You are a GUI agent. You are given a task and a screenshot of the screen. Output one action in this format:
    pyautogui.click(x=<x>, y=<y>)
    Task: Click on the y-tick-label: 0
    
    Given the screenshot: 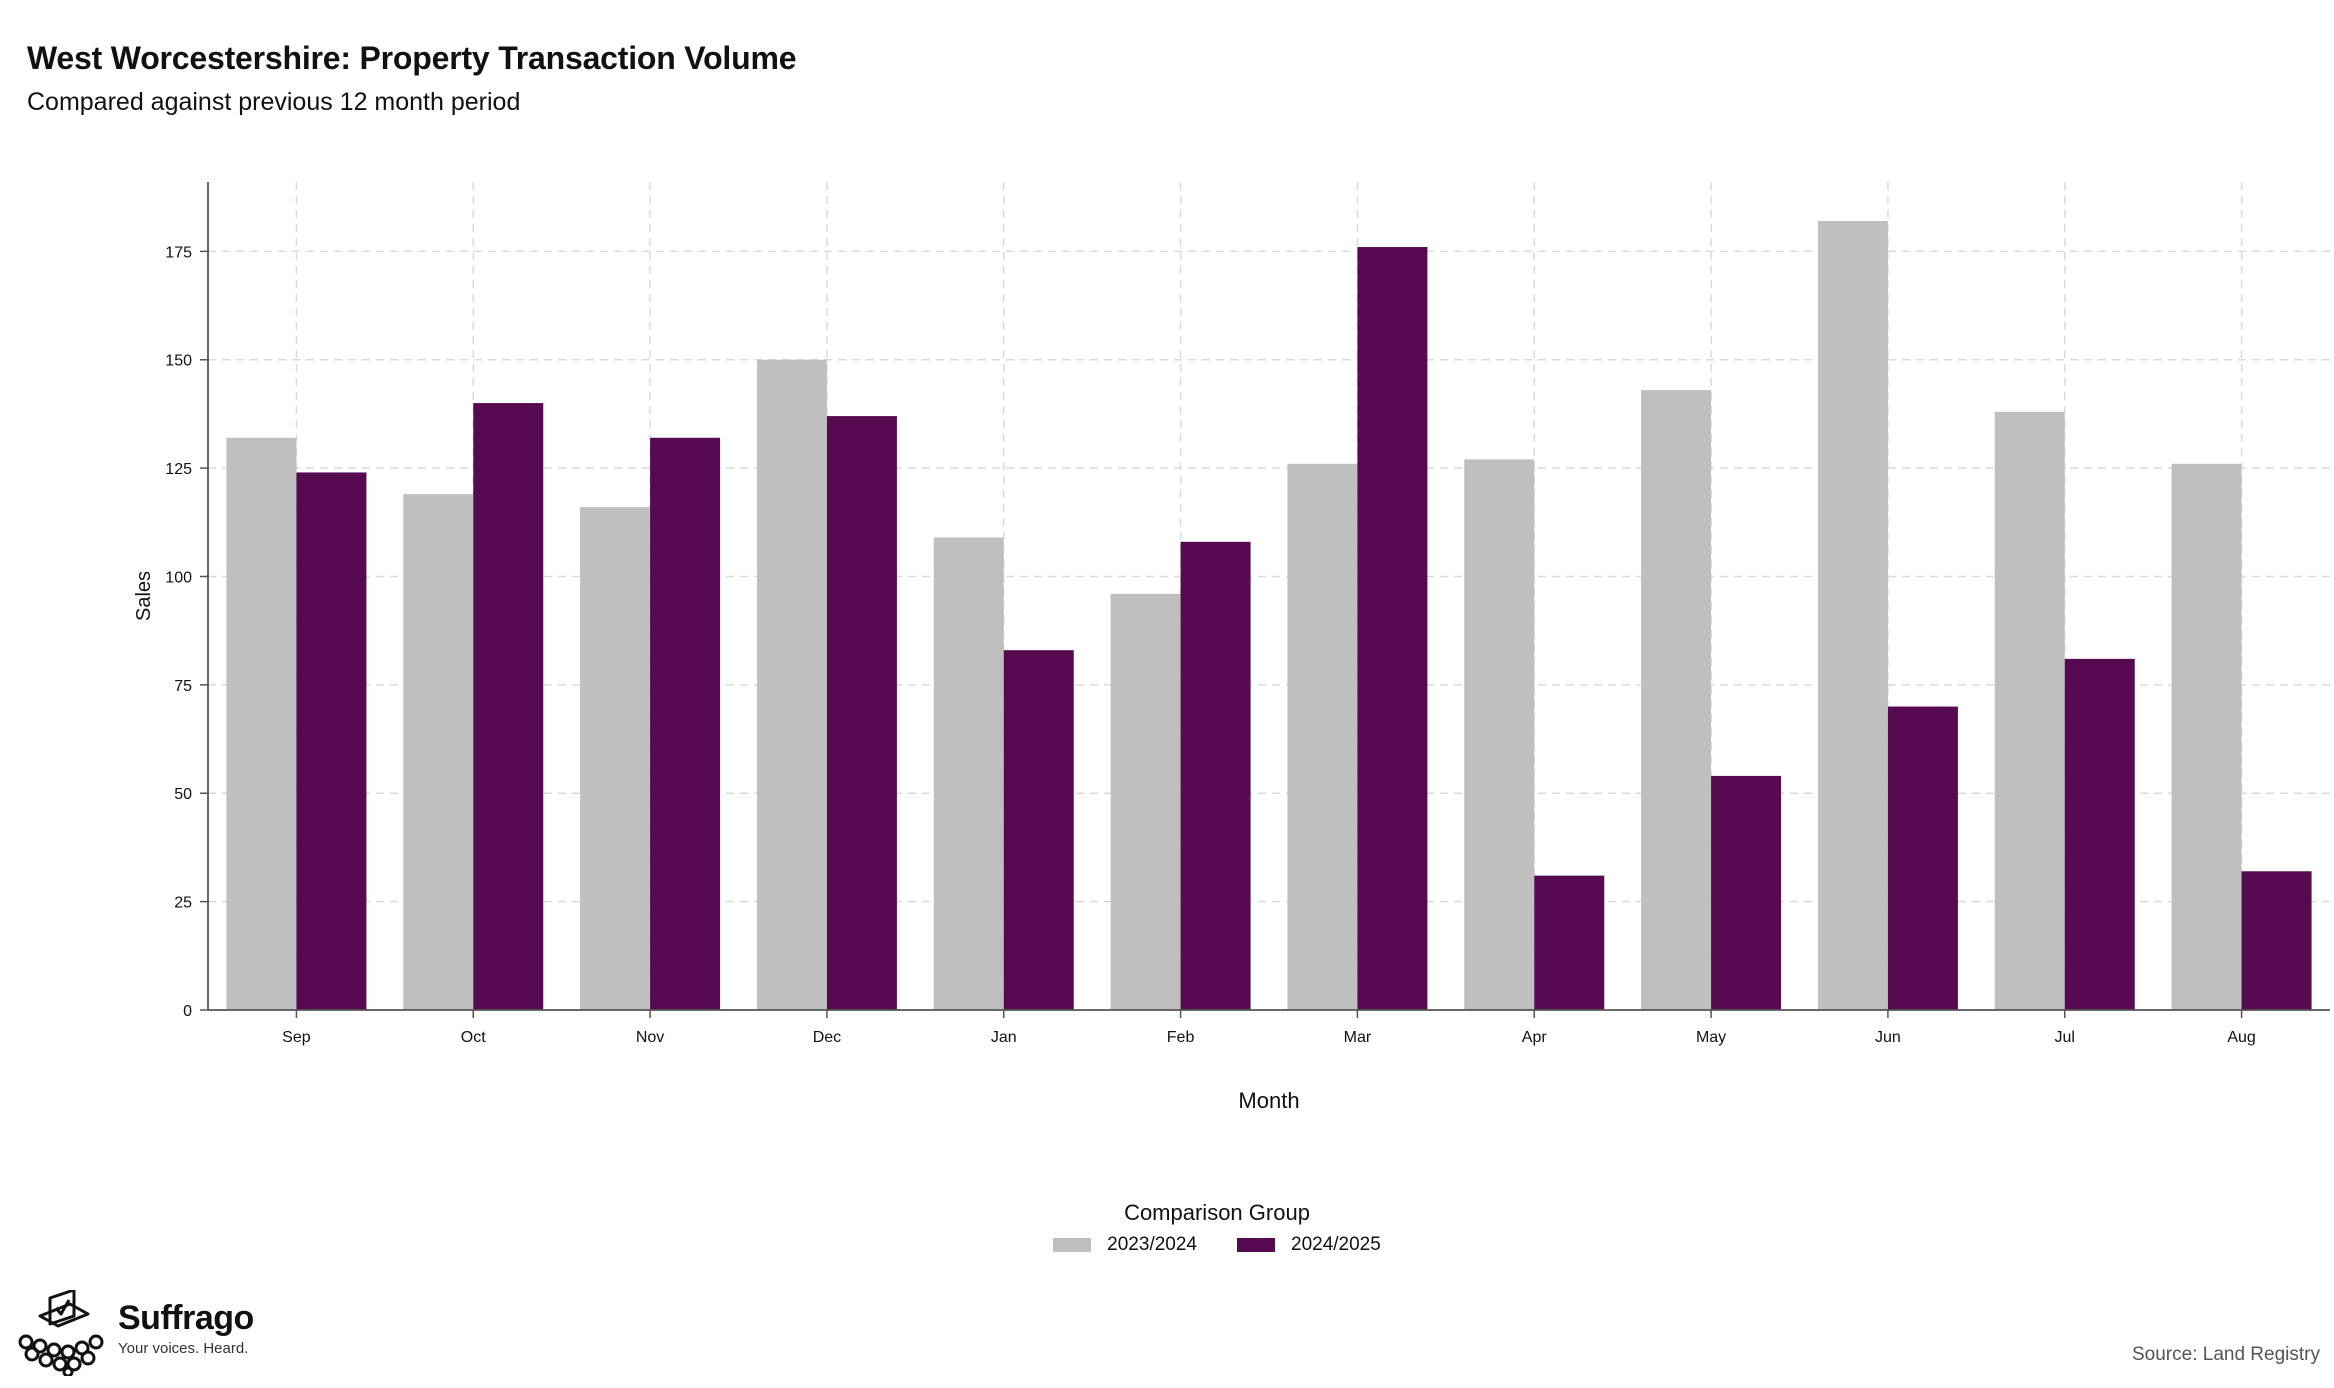 What is the action you would take?
    pyautogui.click(x=187, y=1011)
    